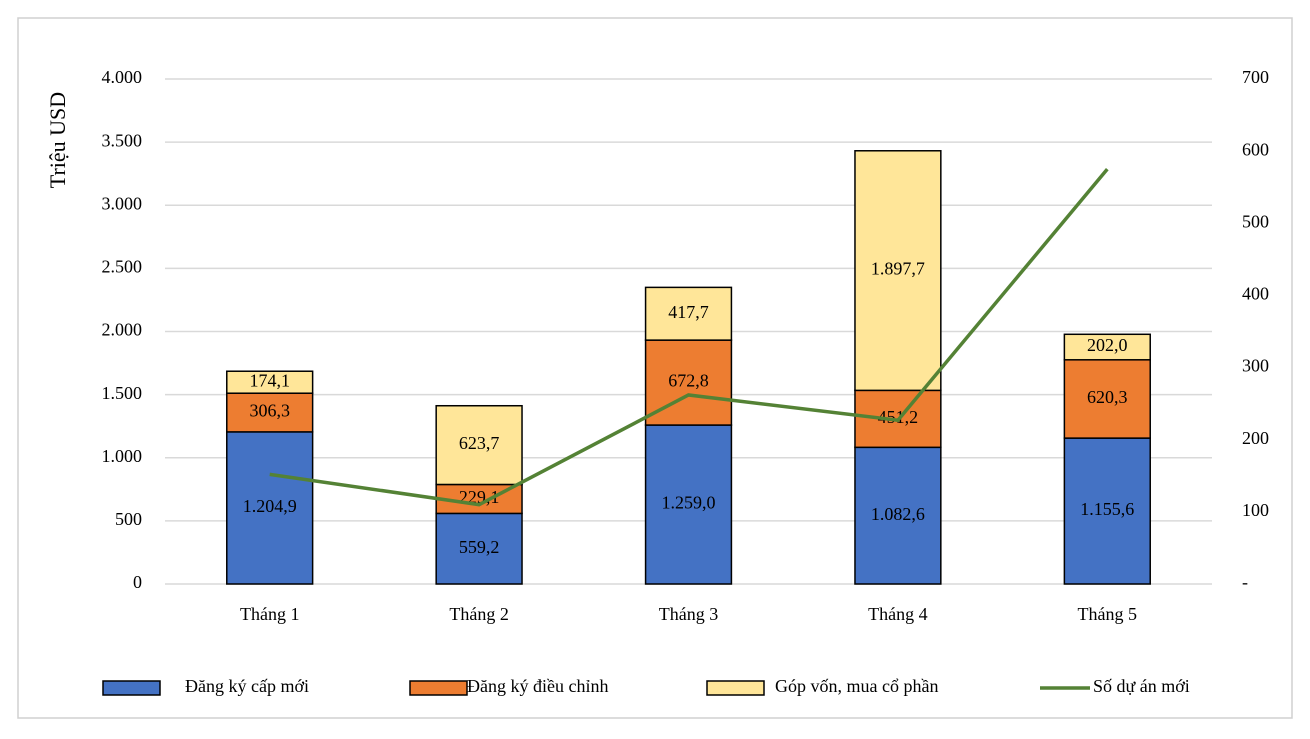 This screenshot has width=1310, height=739. Describe the element at coordinates (122, 140) in the screenshot. I see `y-tick-label: 3.500` at that location.